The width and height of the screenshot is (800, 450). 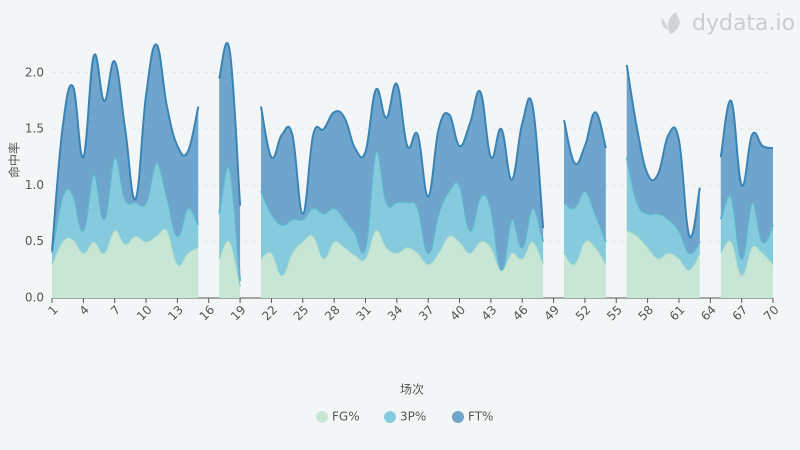 What do you see at coordinates (34, 72) in the screenshot?
I see `y-tick-label: 2.0` at bounding box center [34, 72].